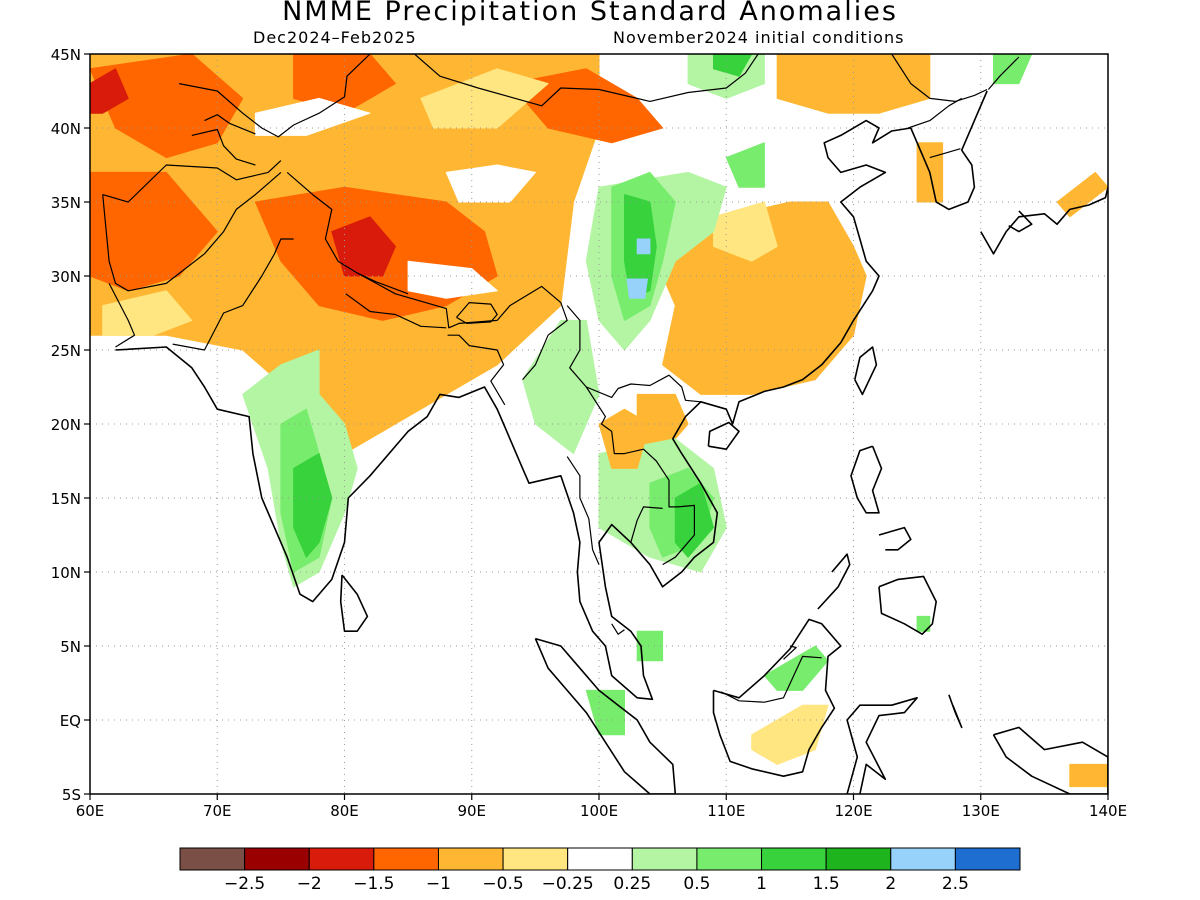 The width and height of the screenshot is (1200, 900). What do you see at coordinates (599, 811) in the screenshot?
I see `lon-tick-label: 100E` at bounding box center [599, 811].